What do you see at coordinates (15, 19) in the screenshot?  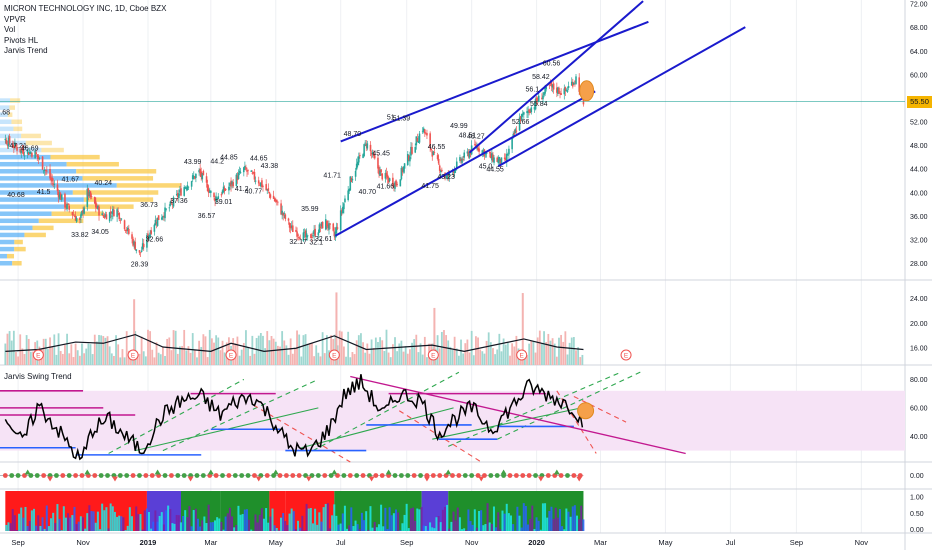 I see `indicator-vpvr: VPVR` at bounding box center [15, 19].